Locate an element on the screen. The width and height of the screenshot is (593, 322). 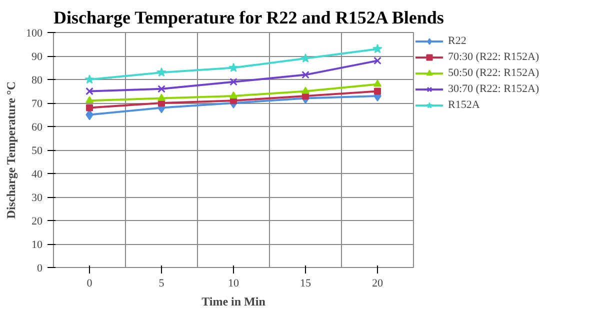
legend-label: 30:70 (R22: R152A) is located at coordinates (494, 89).